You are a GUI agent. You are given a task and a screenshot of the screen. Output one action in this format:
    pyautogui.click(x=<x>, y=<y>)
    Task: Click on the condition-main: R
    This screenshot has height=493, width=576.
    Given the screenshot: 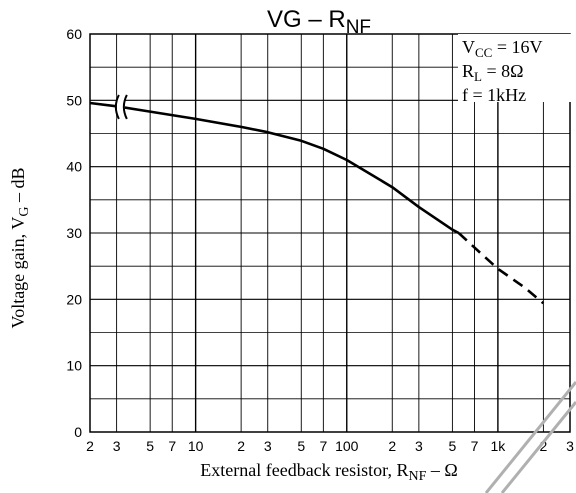 What is the action you would take?
    pyautogui.click(x=468, y=71)
    